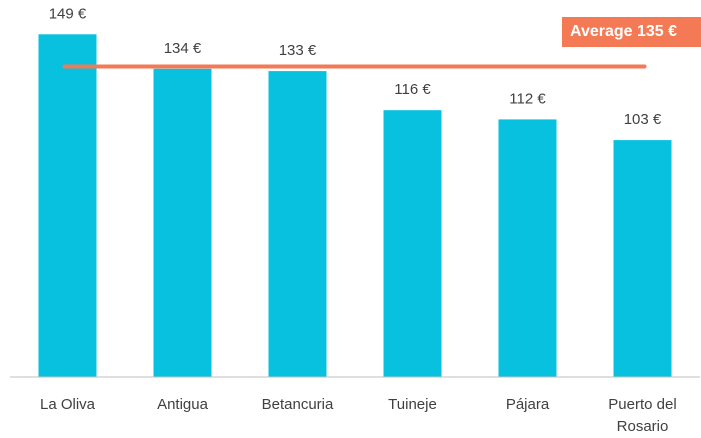  What do you see at coordinates (183, 48) in the screenshot?
I see `value-label: 134 €` at bounding box center [183, 48].